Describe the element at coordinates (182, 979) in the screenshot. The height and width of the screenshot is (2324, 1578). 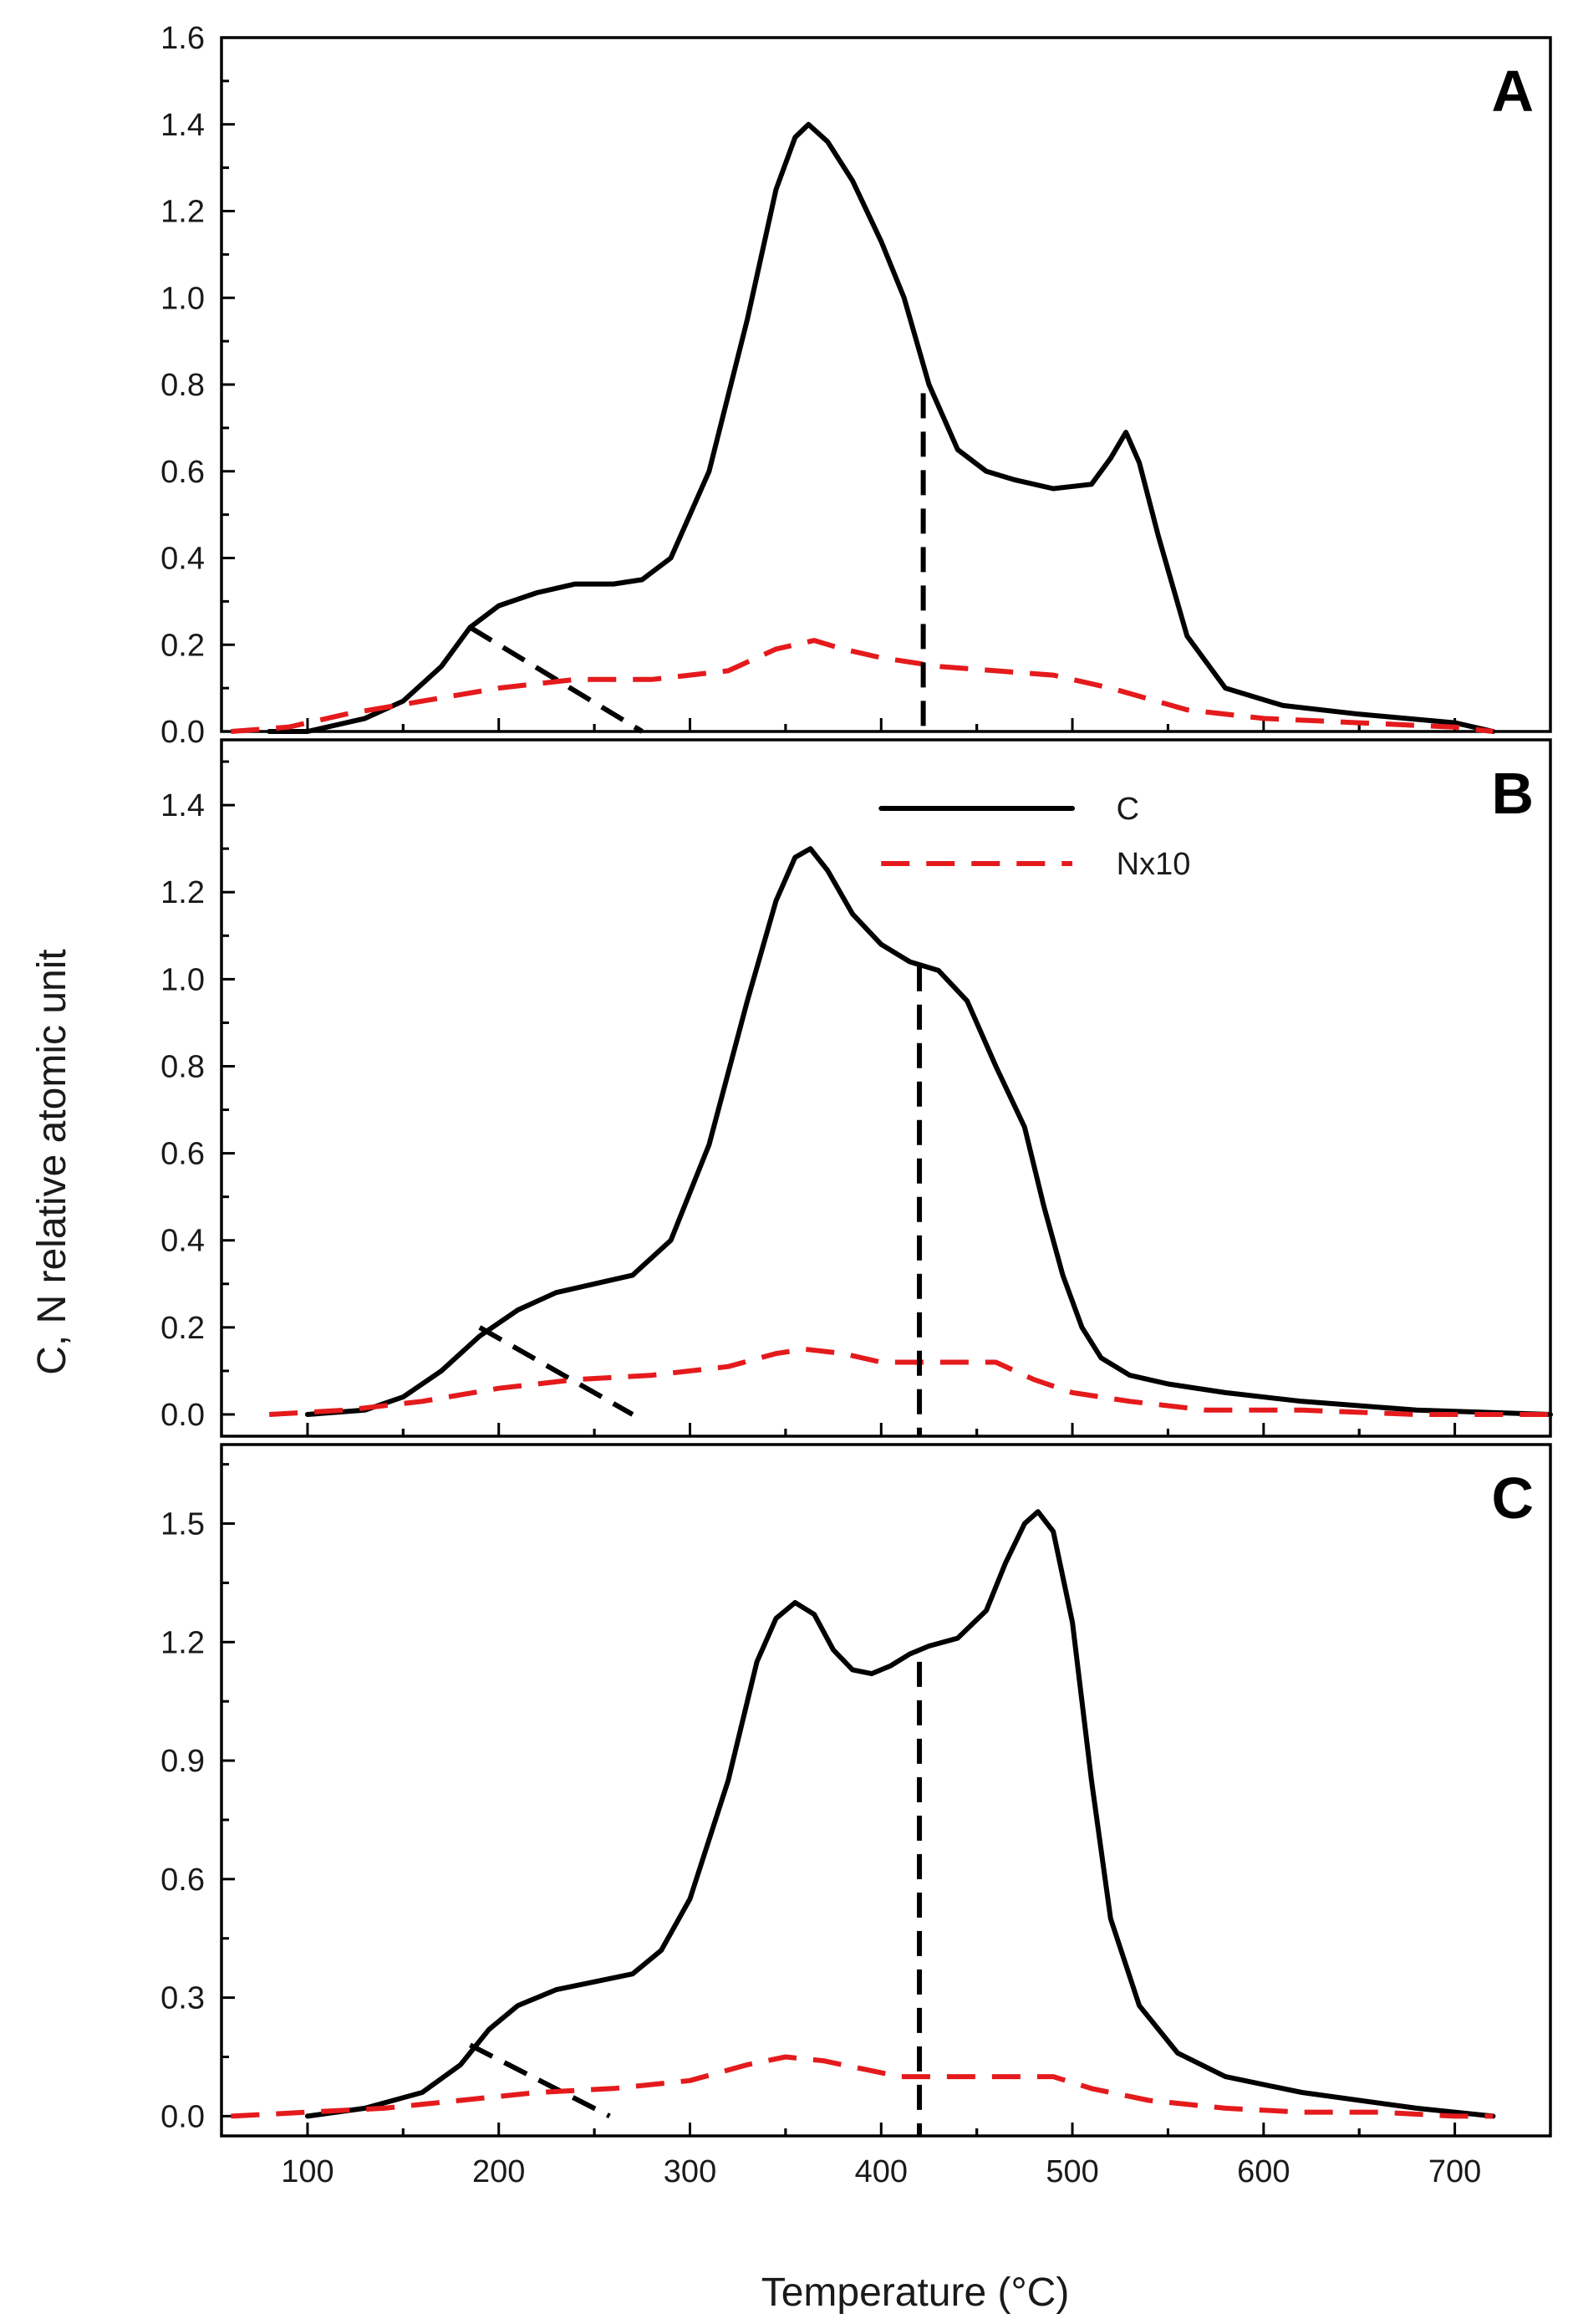
I see `panel-b-y-tick-label: 1.0` at that location.